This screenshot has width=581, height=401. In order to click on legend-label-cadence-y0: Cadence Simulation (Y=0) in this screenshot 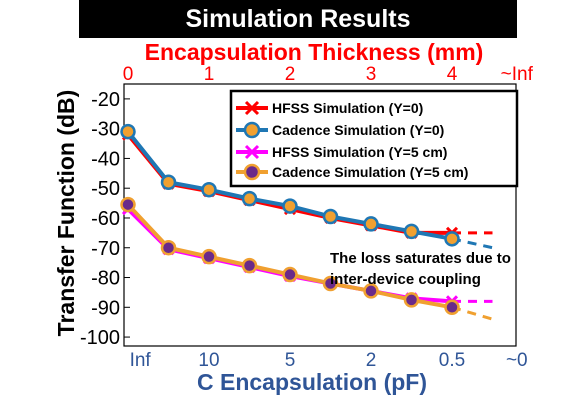, I will do `click(358, 130)`.